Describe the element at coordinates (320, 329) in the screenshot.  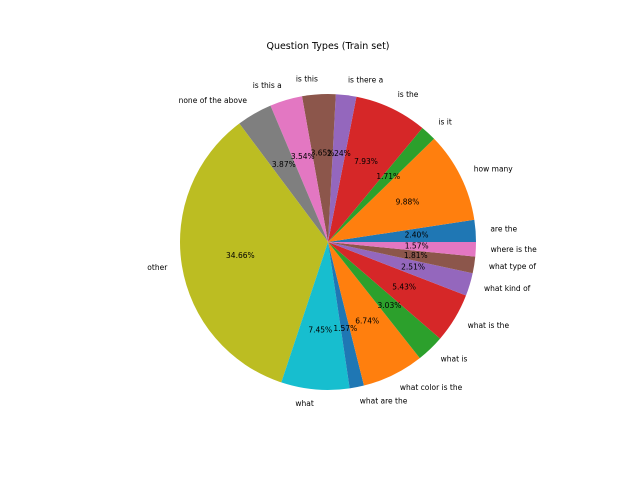
I see `pie-percent-label: 7.45%` at that location.